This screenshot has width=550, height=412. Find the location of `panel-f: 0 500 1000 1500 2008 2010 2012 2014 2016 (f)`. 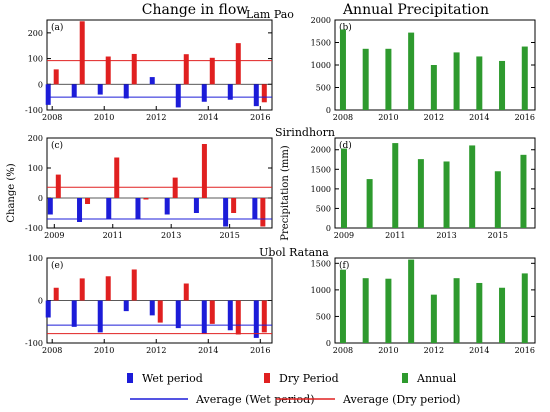

panel-f: 0 500 1000 1500 2008 2010 2012 2014 2016 (f) is located at coordinates (423, 306).